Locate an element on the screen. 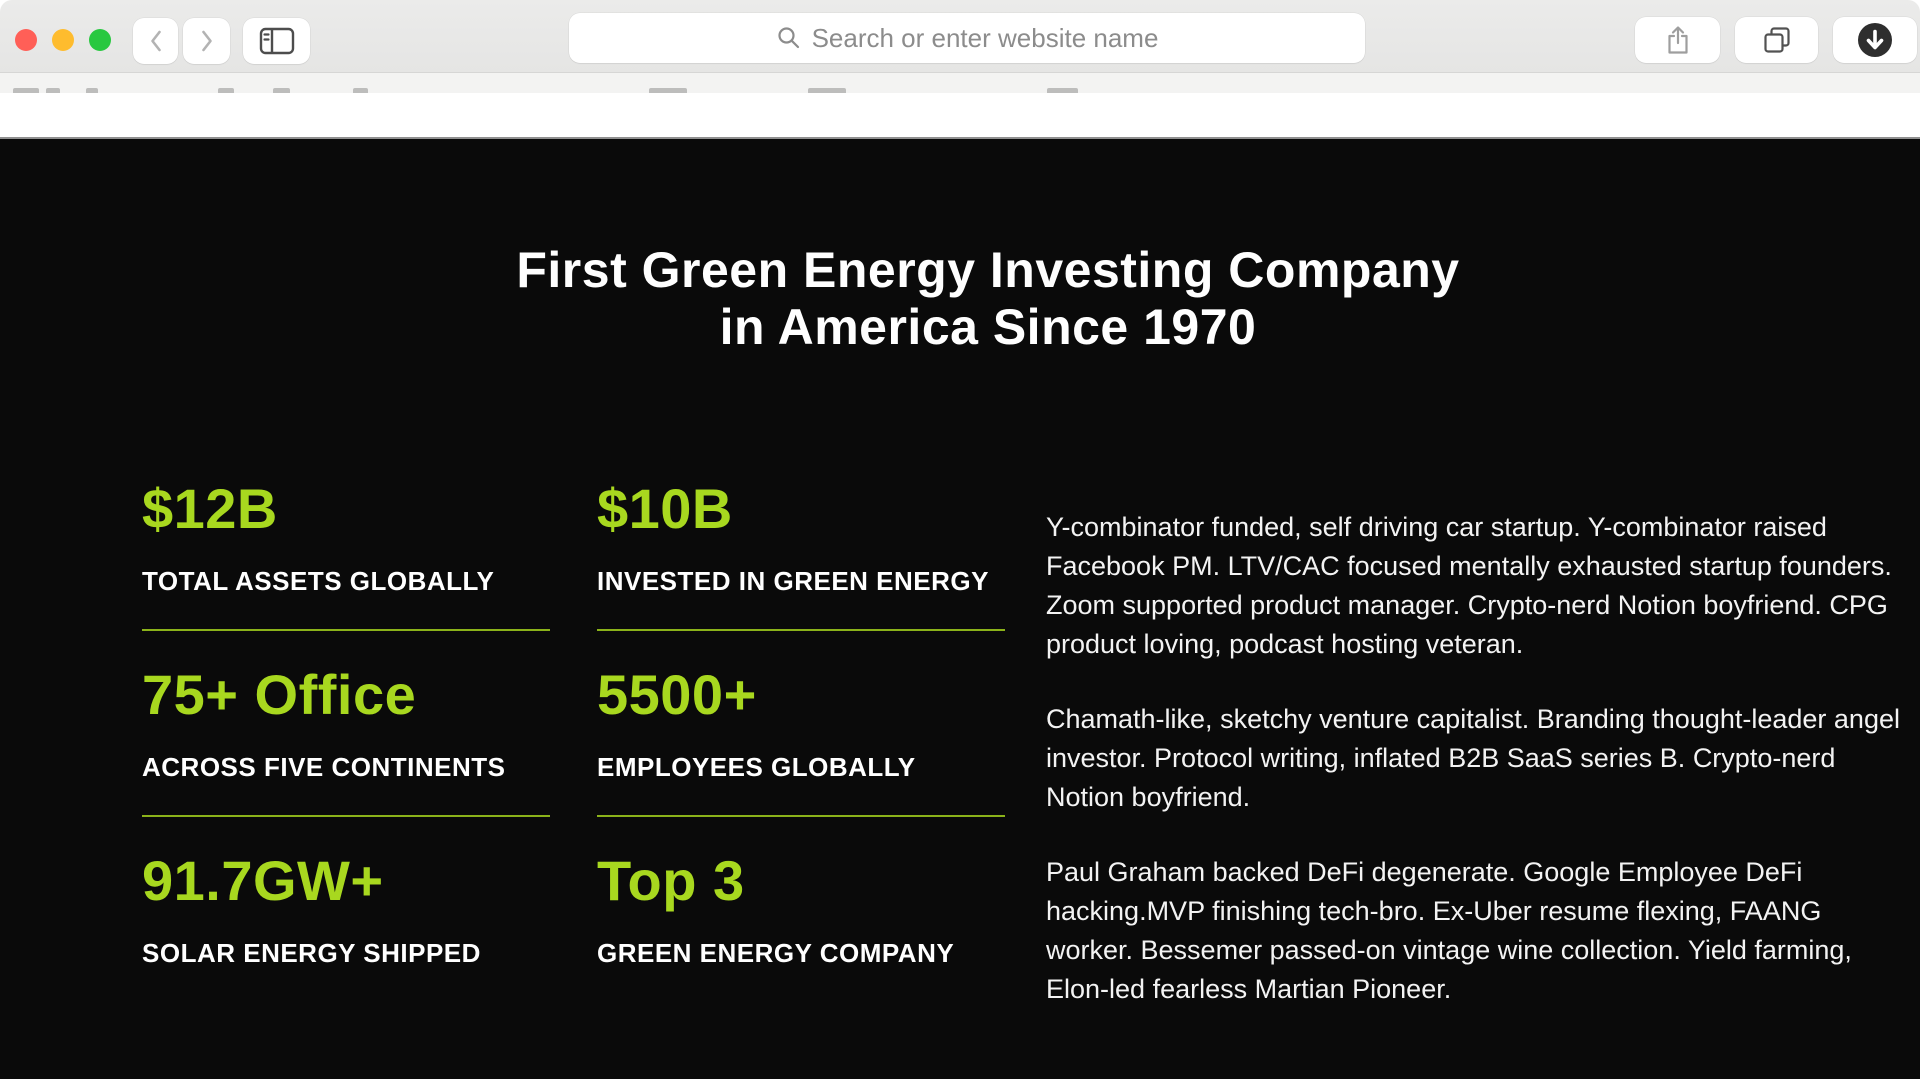  downloads-button is located at coordinates (1875, 40).